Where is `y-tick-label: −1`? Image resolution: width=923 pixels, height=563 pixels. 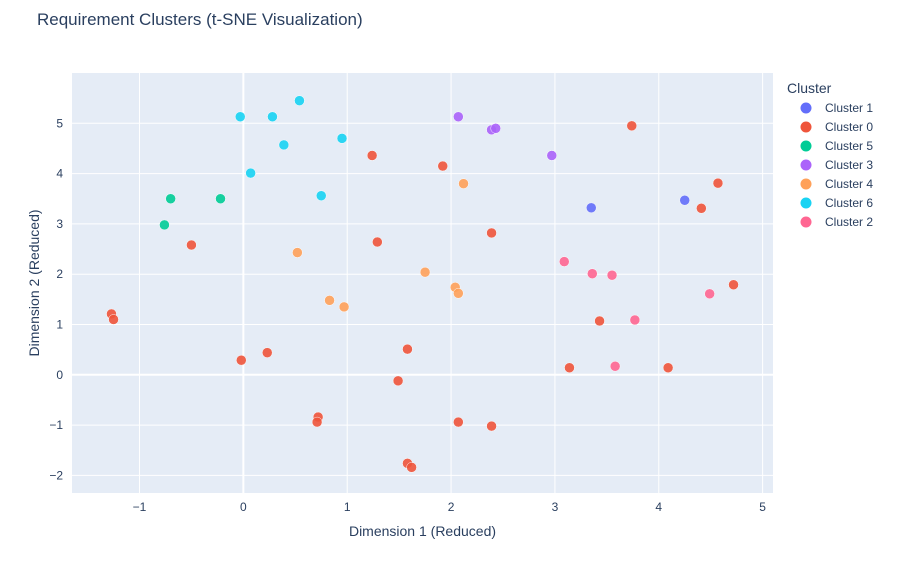 y-tick-label: −1 is located at coordinates (56, 425).